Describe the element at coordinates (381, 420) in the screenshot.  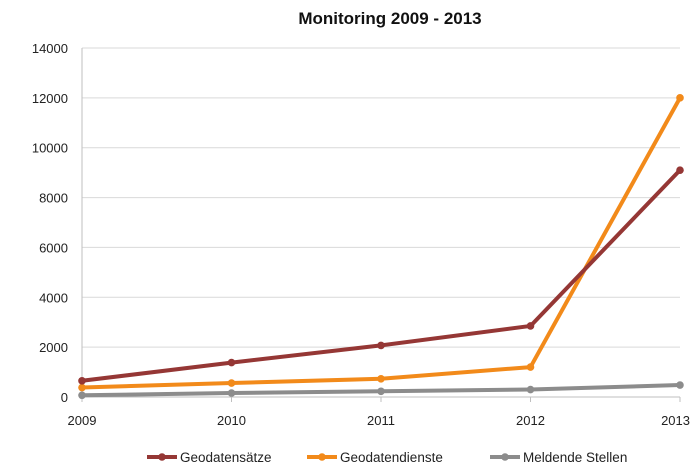
I see `x-tick-label: 2011` at that location.